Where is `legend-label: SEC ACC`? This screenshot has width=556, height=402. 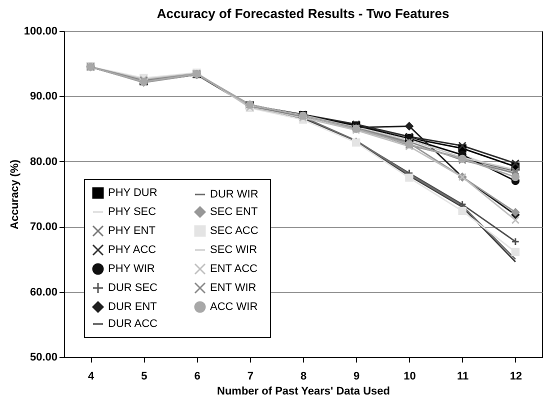 legend-label: SEC ACC is located at coordinates (234, 231).